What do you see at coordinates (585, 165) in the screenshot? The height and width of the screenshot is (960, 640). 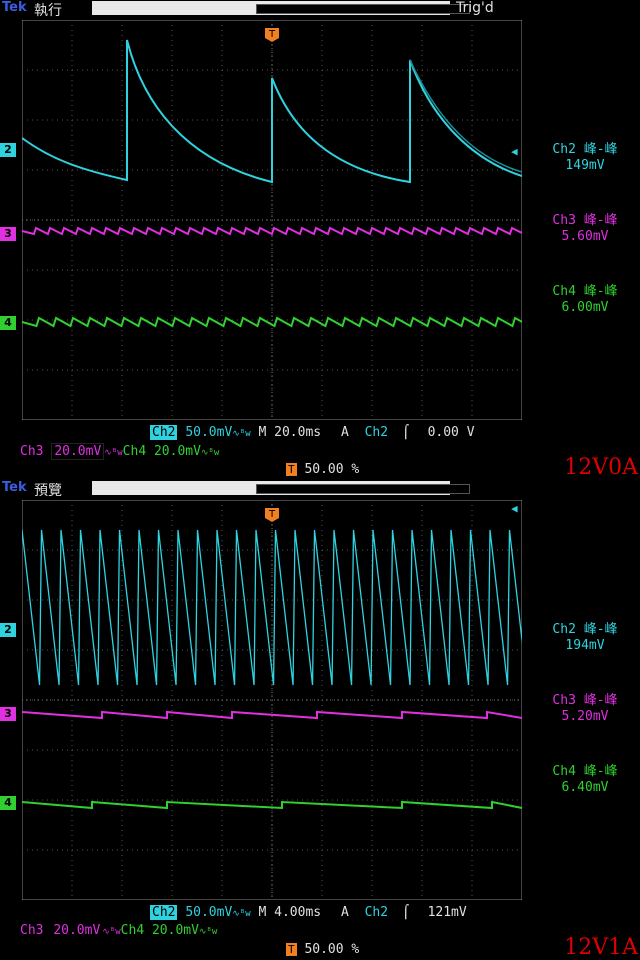 I see `measurement-value: 149mV` at bounding box center [585, 165].